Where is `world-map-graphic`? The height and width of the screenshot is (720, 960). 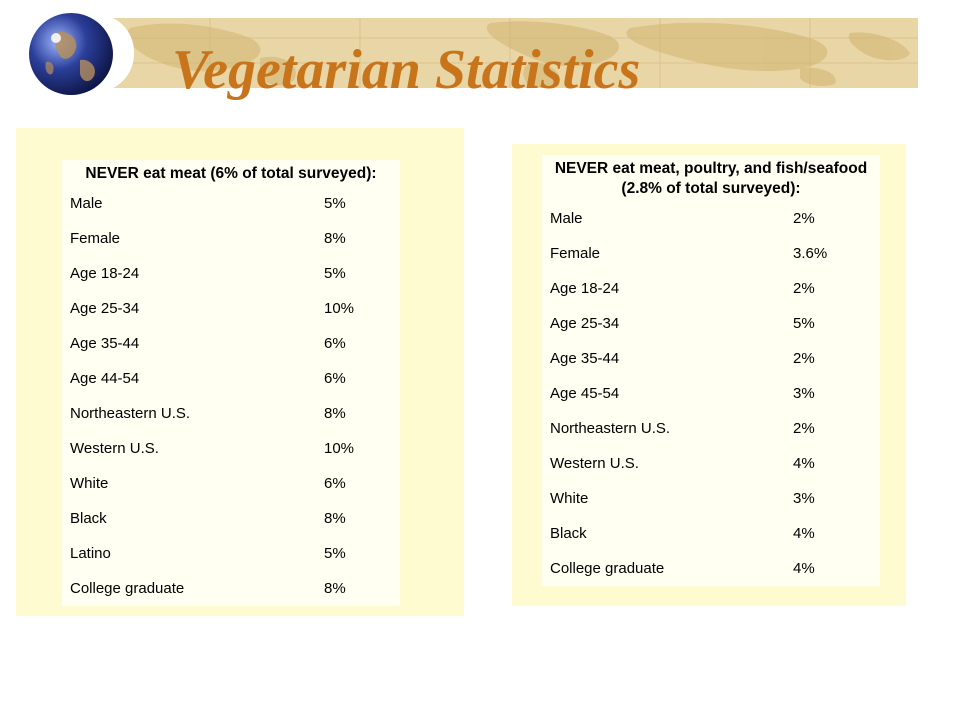 world-map-graphic is located at coordinates (514, 53).